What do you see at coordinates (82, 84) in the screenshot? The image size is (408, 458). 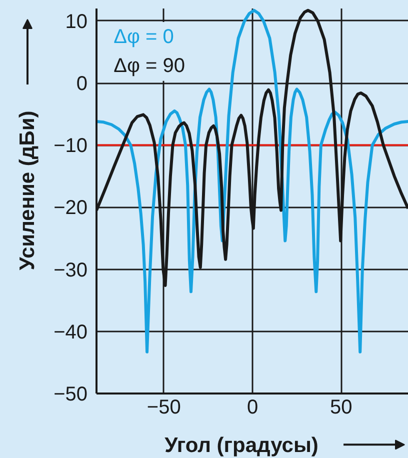 I see `y-tick-label: 0` at bounding box center [82, 84].